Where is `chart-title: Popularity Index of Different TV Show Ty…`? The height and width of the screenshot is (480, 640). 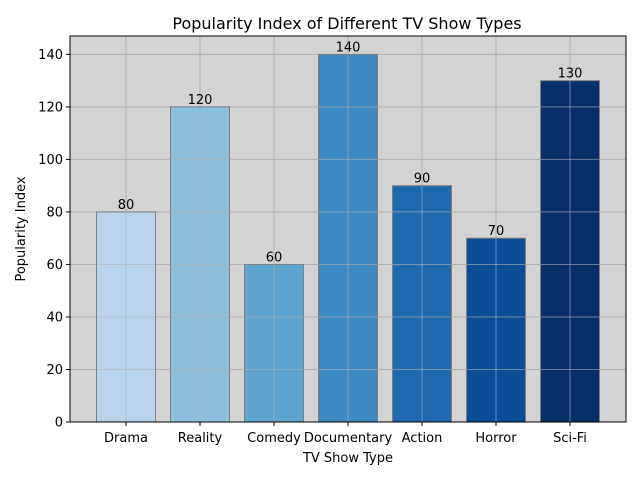
chart-title: Popularity Index of Different TV Show Ty… is located at coordinates (346, 23).